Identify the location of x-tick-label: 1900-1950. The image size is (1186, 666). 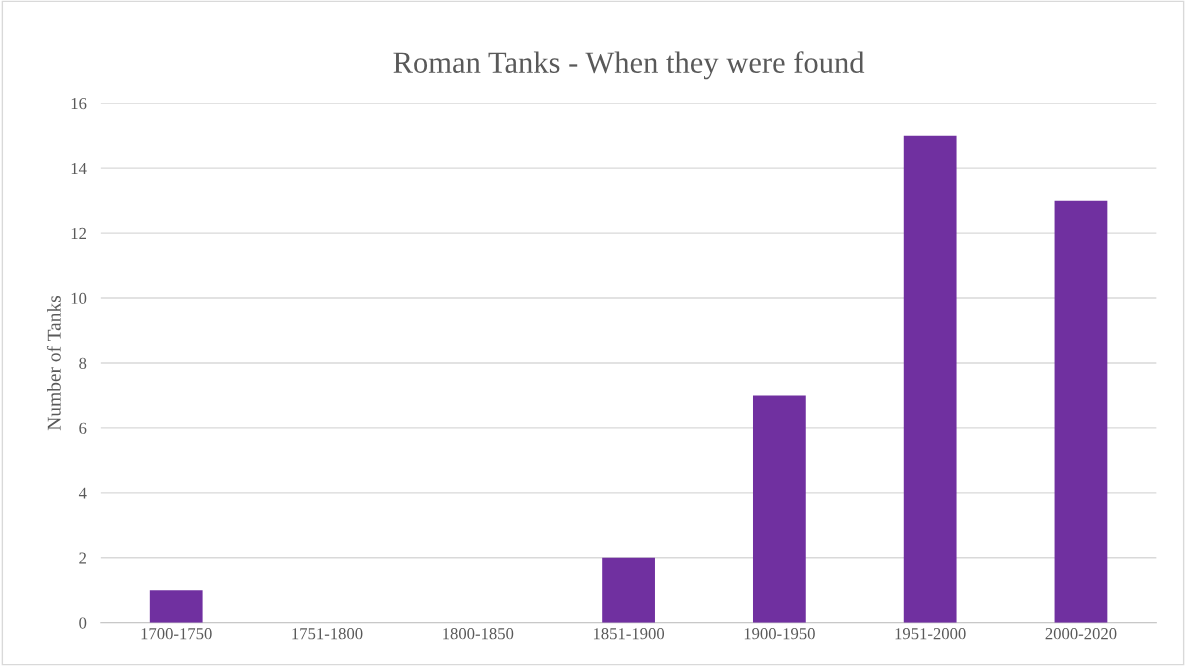
(779, 634).